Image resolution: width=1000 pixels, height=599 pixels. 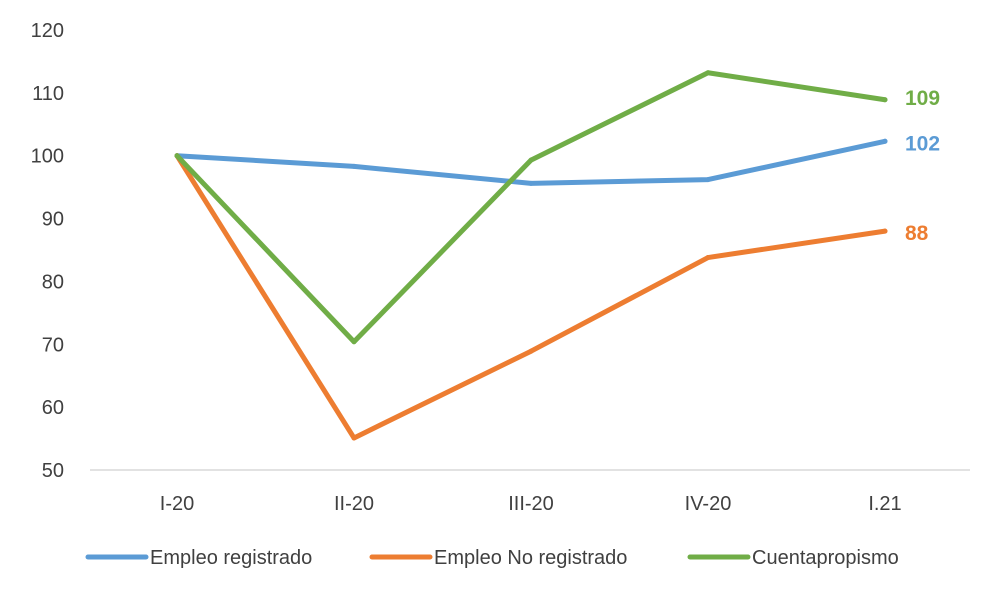 I want to click on x-tick-label: II-20, so click(x=354, y=504).